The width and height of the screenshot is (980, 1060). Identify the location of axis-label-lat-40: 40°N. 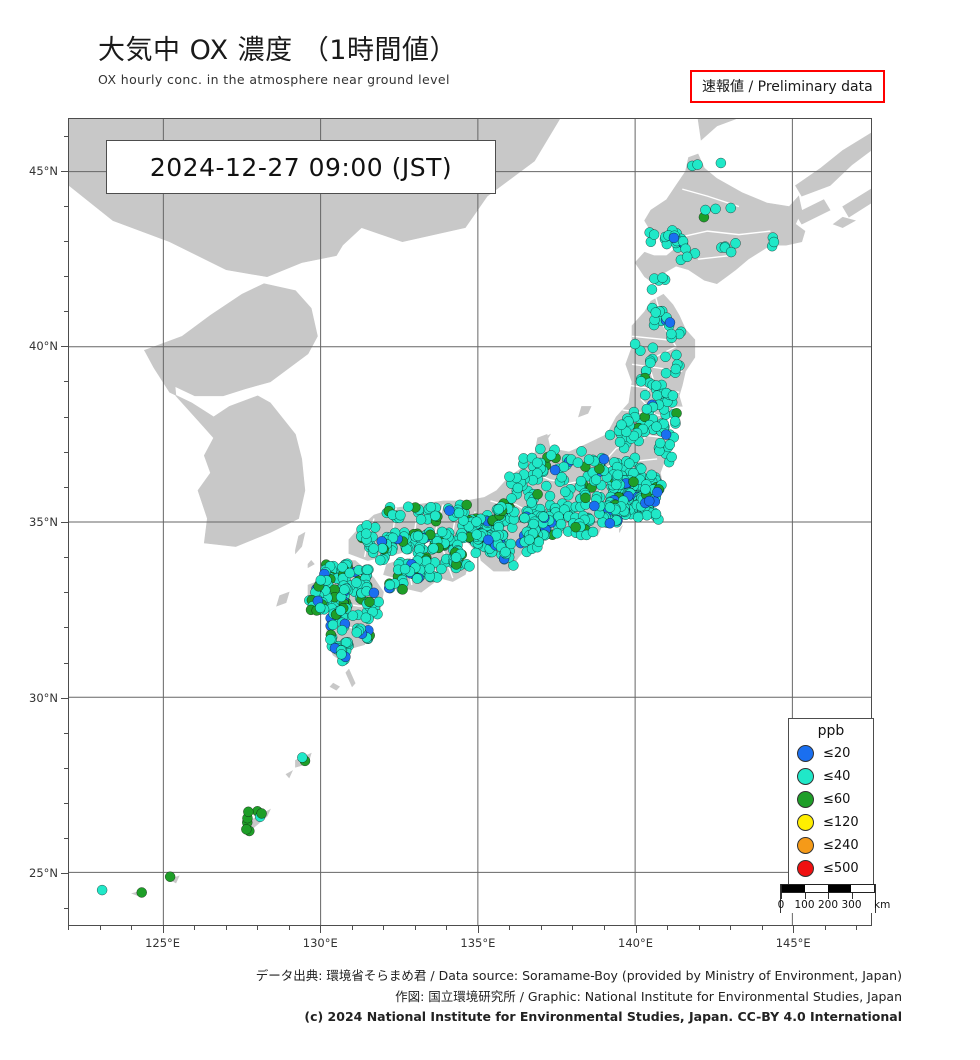
(43, 346).